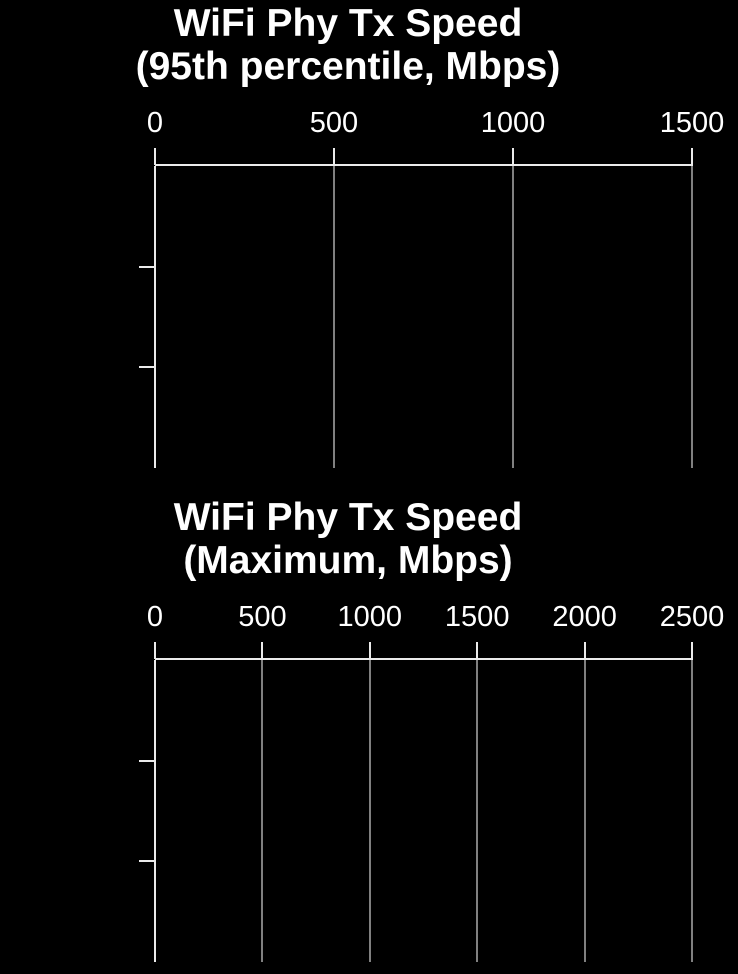  What do you see at coordinates (435, 123) in the screenshot?
I see `x-axis-tick-labels: 0 500 1000 1500` at bounding box center [435, 123].